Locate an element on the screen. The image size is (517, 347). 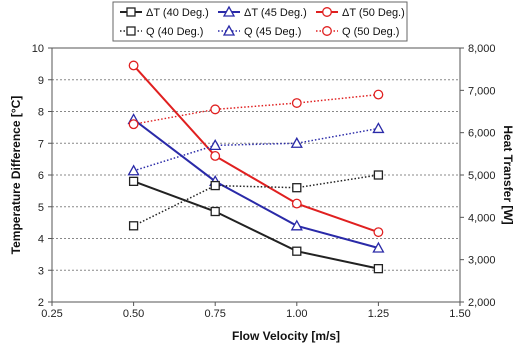
y-left-tick-label: 8 is located at coordinates (41, 113).